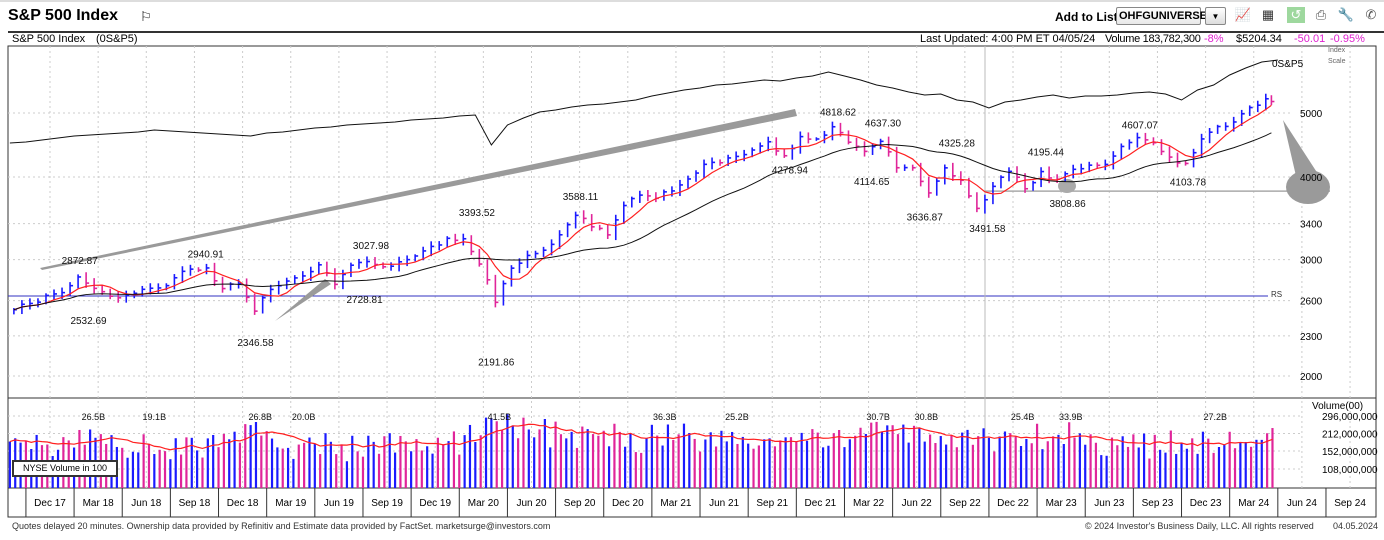 This screenshot has width=1384, height=540. Describe the element at coordinates (1311, 261) in the screenshot. I see `y-tick-label: 3000` at that location.